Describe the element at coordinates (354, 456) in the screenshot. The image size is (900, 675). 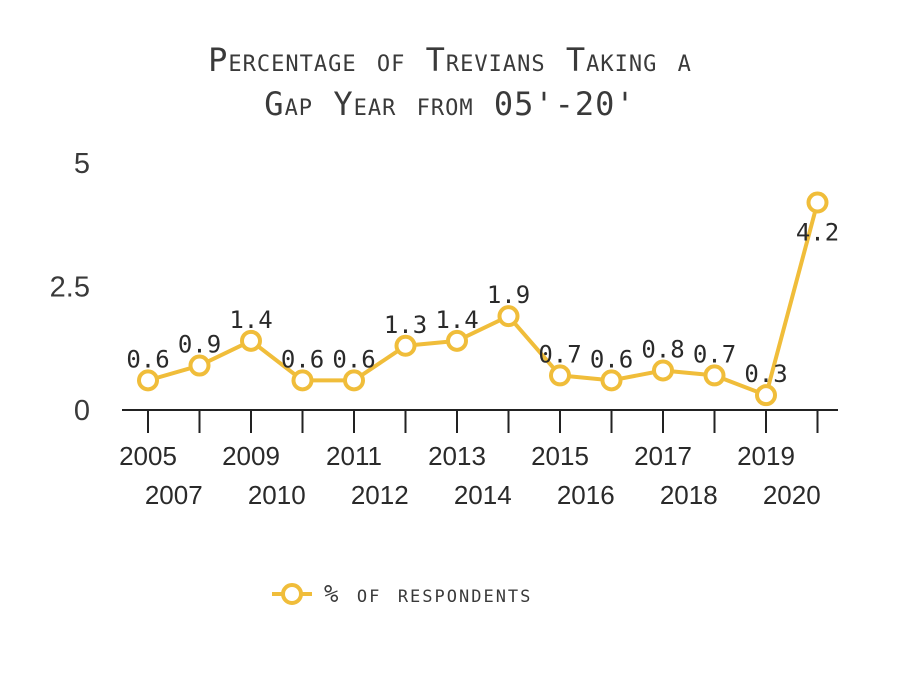
I see `x-tick-label: 2011` at that location.